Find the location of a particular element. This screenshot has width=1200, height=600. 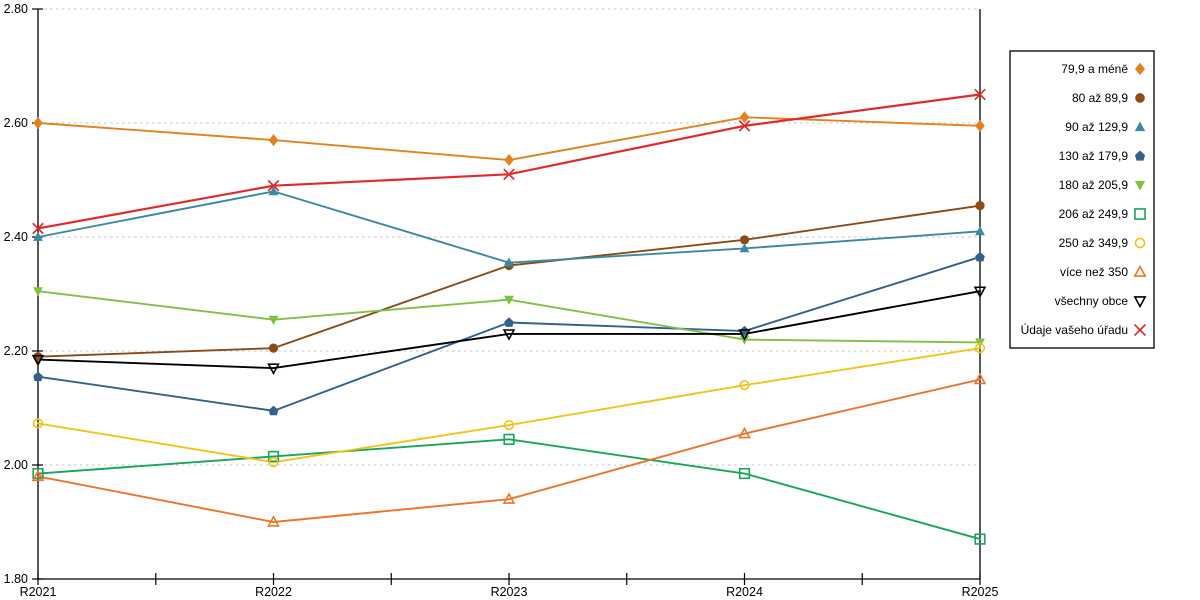

legend-label: 130 až 179,9 is located at coordinates (1094, 156).